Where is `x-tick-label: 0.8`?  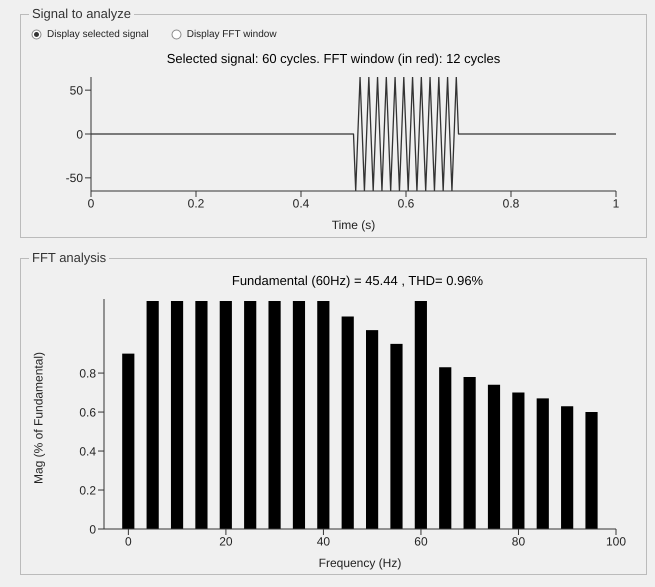 x-tick-label: 0.8 is located at coordinates (511, 203).